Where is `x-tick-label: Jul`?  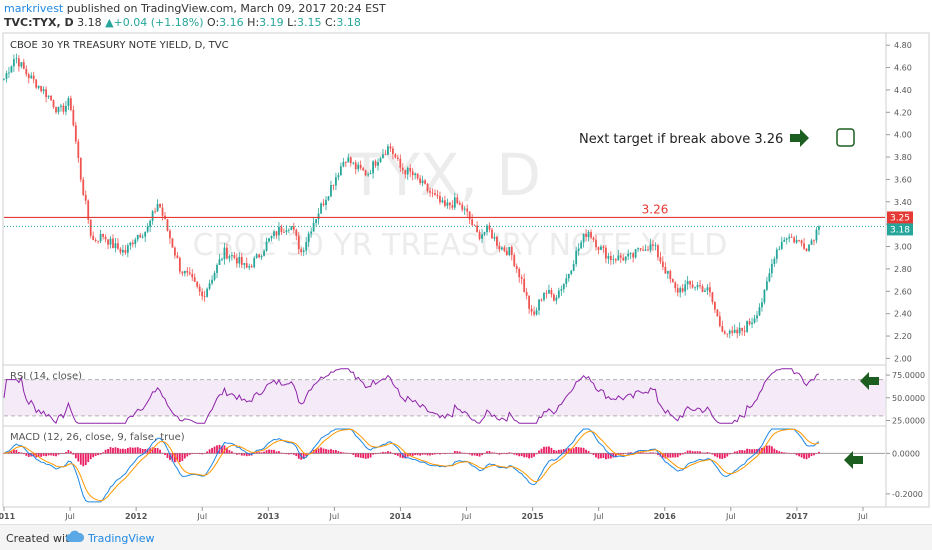
x-tick-label: Jul is located at coordinates (730, 516).